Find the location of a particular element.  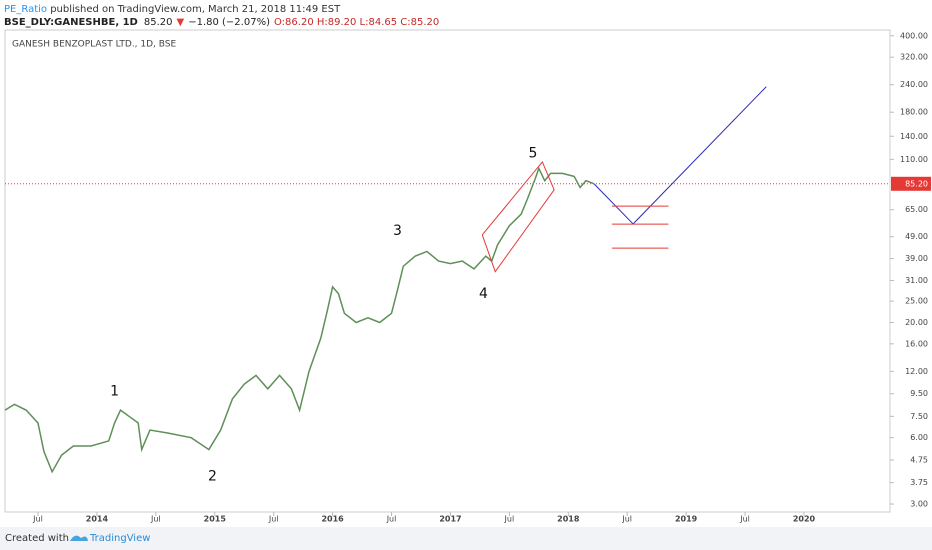

y-tick-label: 25.00 is located at coordinates (916, 301).